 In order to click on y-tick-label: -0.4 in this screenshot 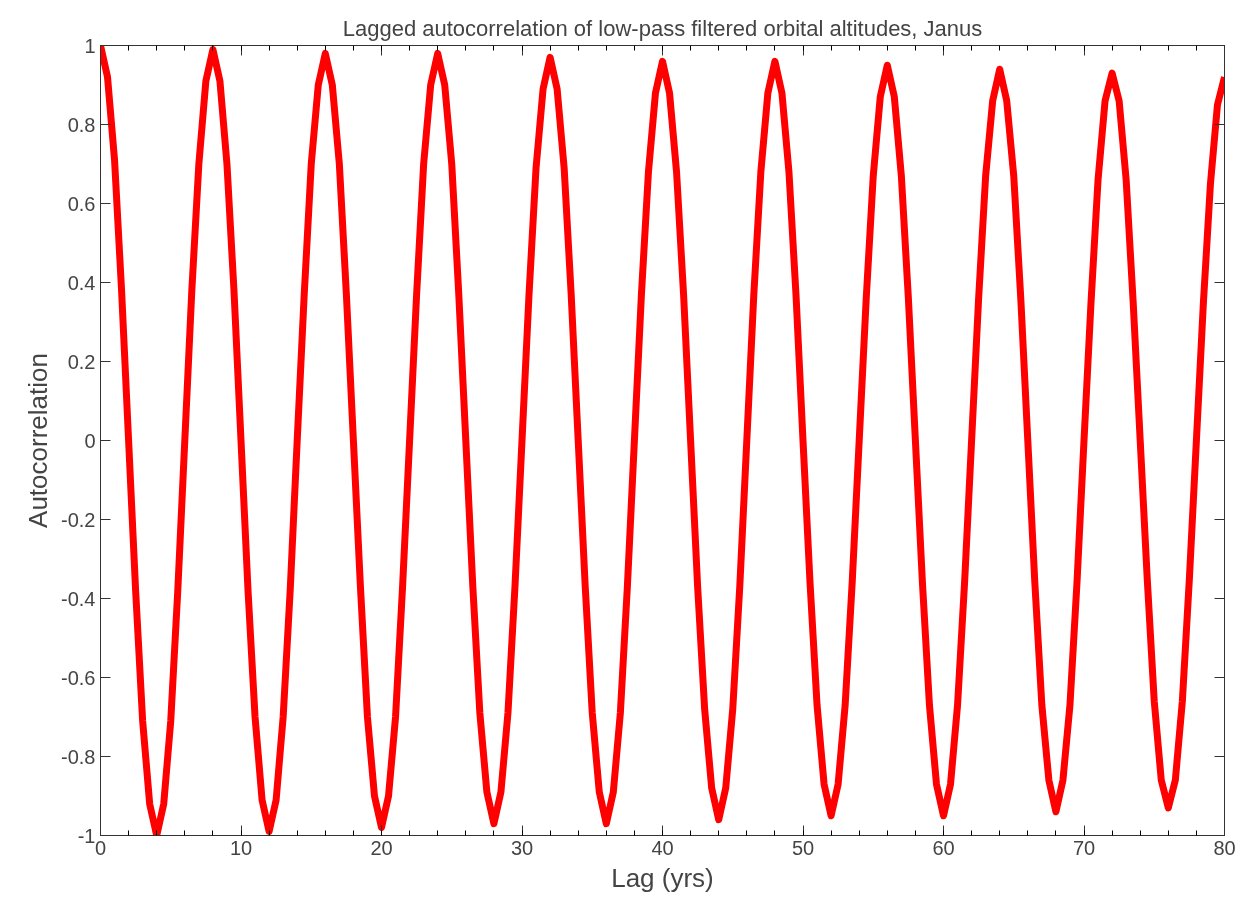, I will do `click(78, 598)`.